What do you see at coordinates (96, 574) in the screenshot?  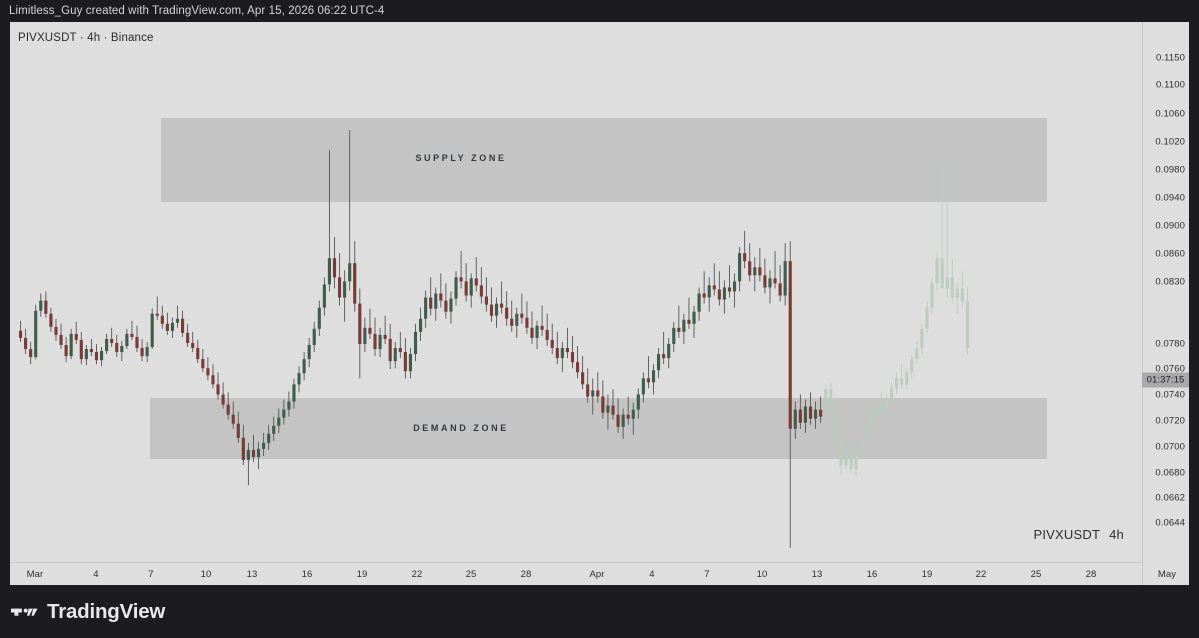 I see `time-tick: 4` at bounding box center [96, 574].